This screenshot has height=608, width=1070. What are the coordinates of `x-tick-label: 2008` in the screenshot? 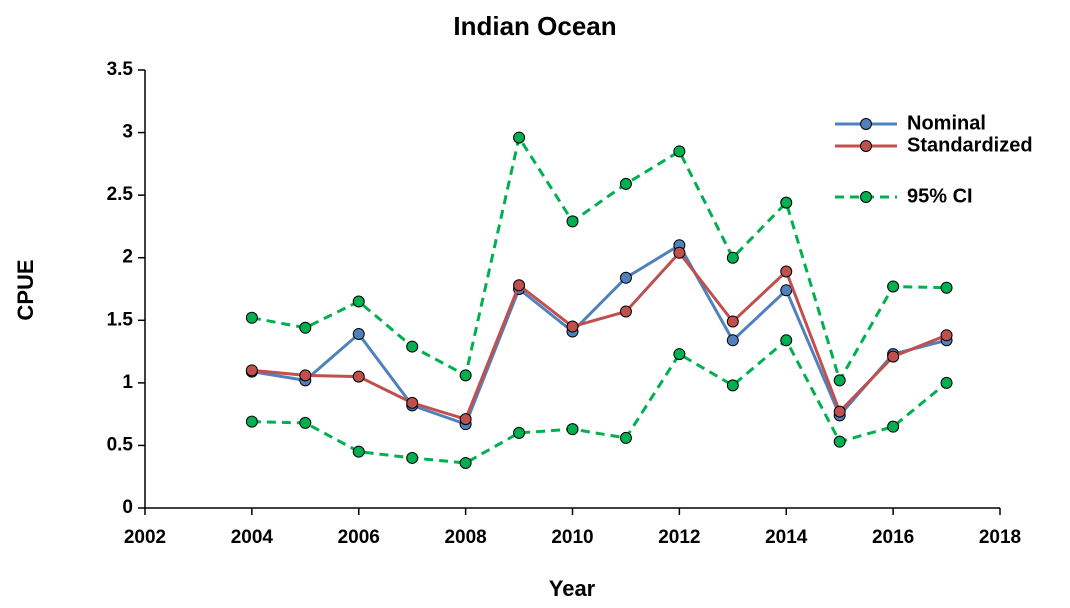 It's located at (465, 537).